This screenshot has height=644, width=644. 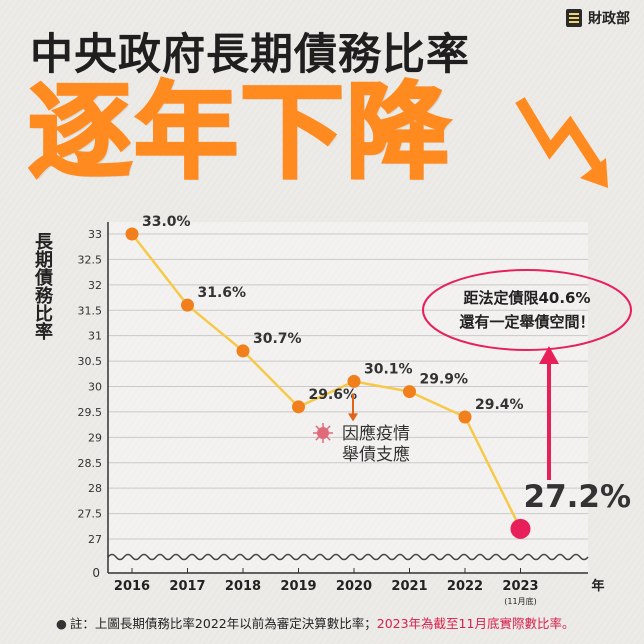 I want to click on ministry-of-finance-logo-icon, so click(x=574, y=18).